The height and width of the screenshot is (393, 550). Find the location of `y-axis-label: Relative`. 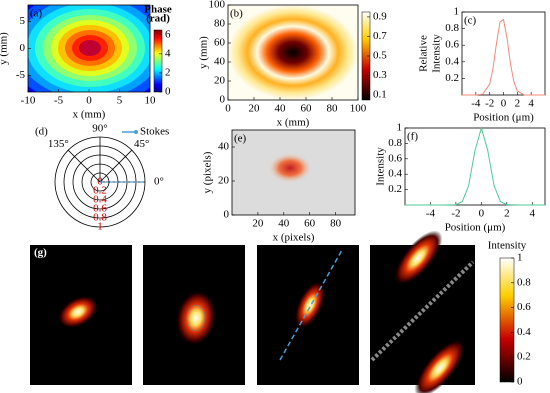

y-axis-label: Relative is located at coordinates (424, 53).